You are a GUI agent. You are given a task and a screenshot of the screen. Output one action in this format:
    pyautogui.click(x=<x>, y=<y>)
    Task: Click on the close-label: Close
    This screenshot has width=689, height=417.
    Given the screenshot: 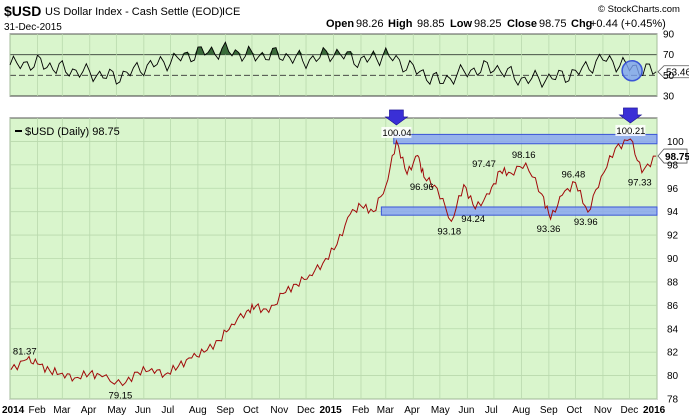 What is the action you would take?
    pyautogui.click(x=522, y=24)
    